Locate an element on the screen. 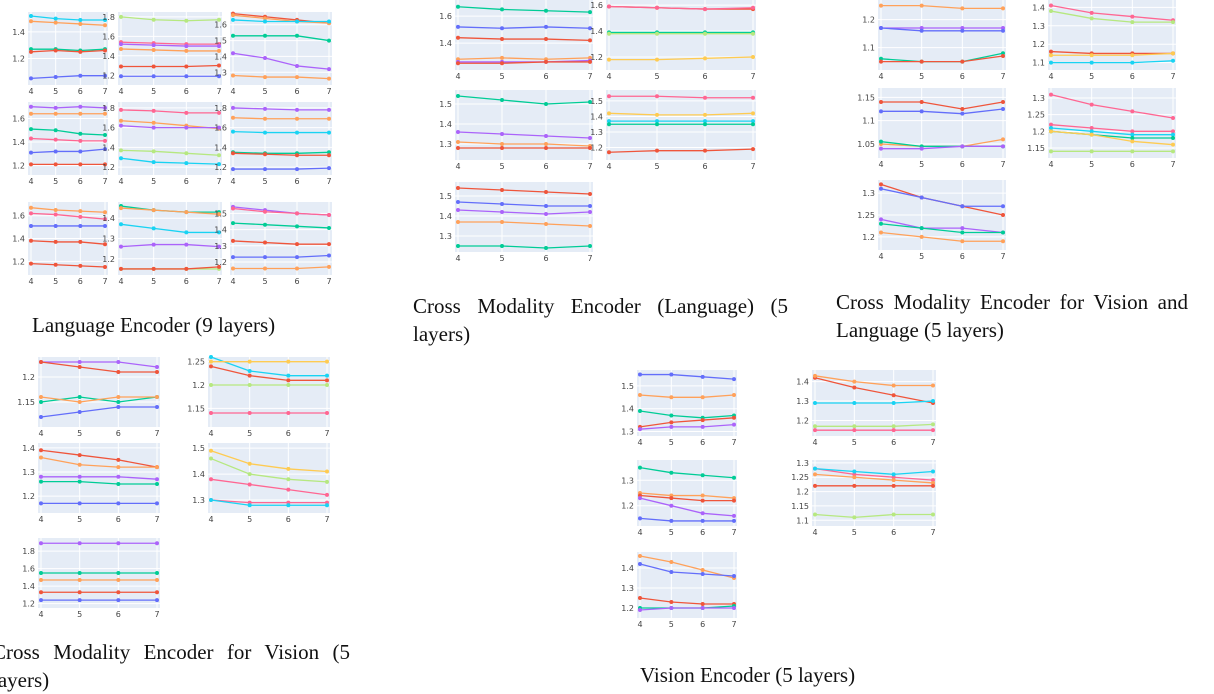  subplot-language-7: 4 5 6 7 1.2 1.4 1.6 is located at coordinates (60, 244).